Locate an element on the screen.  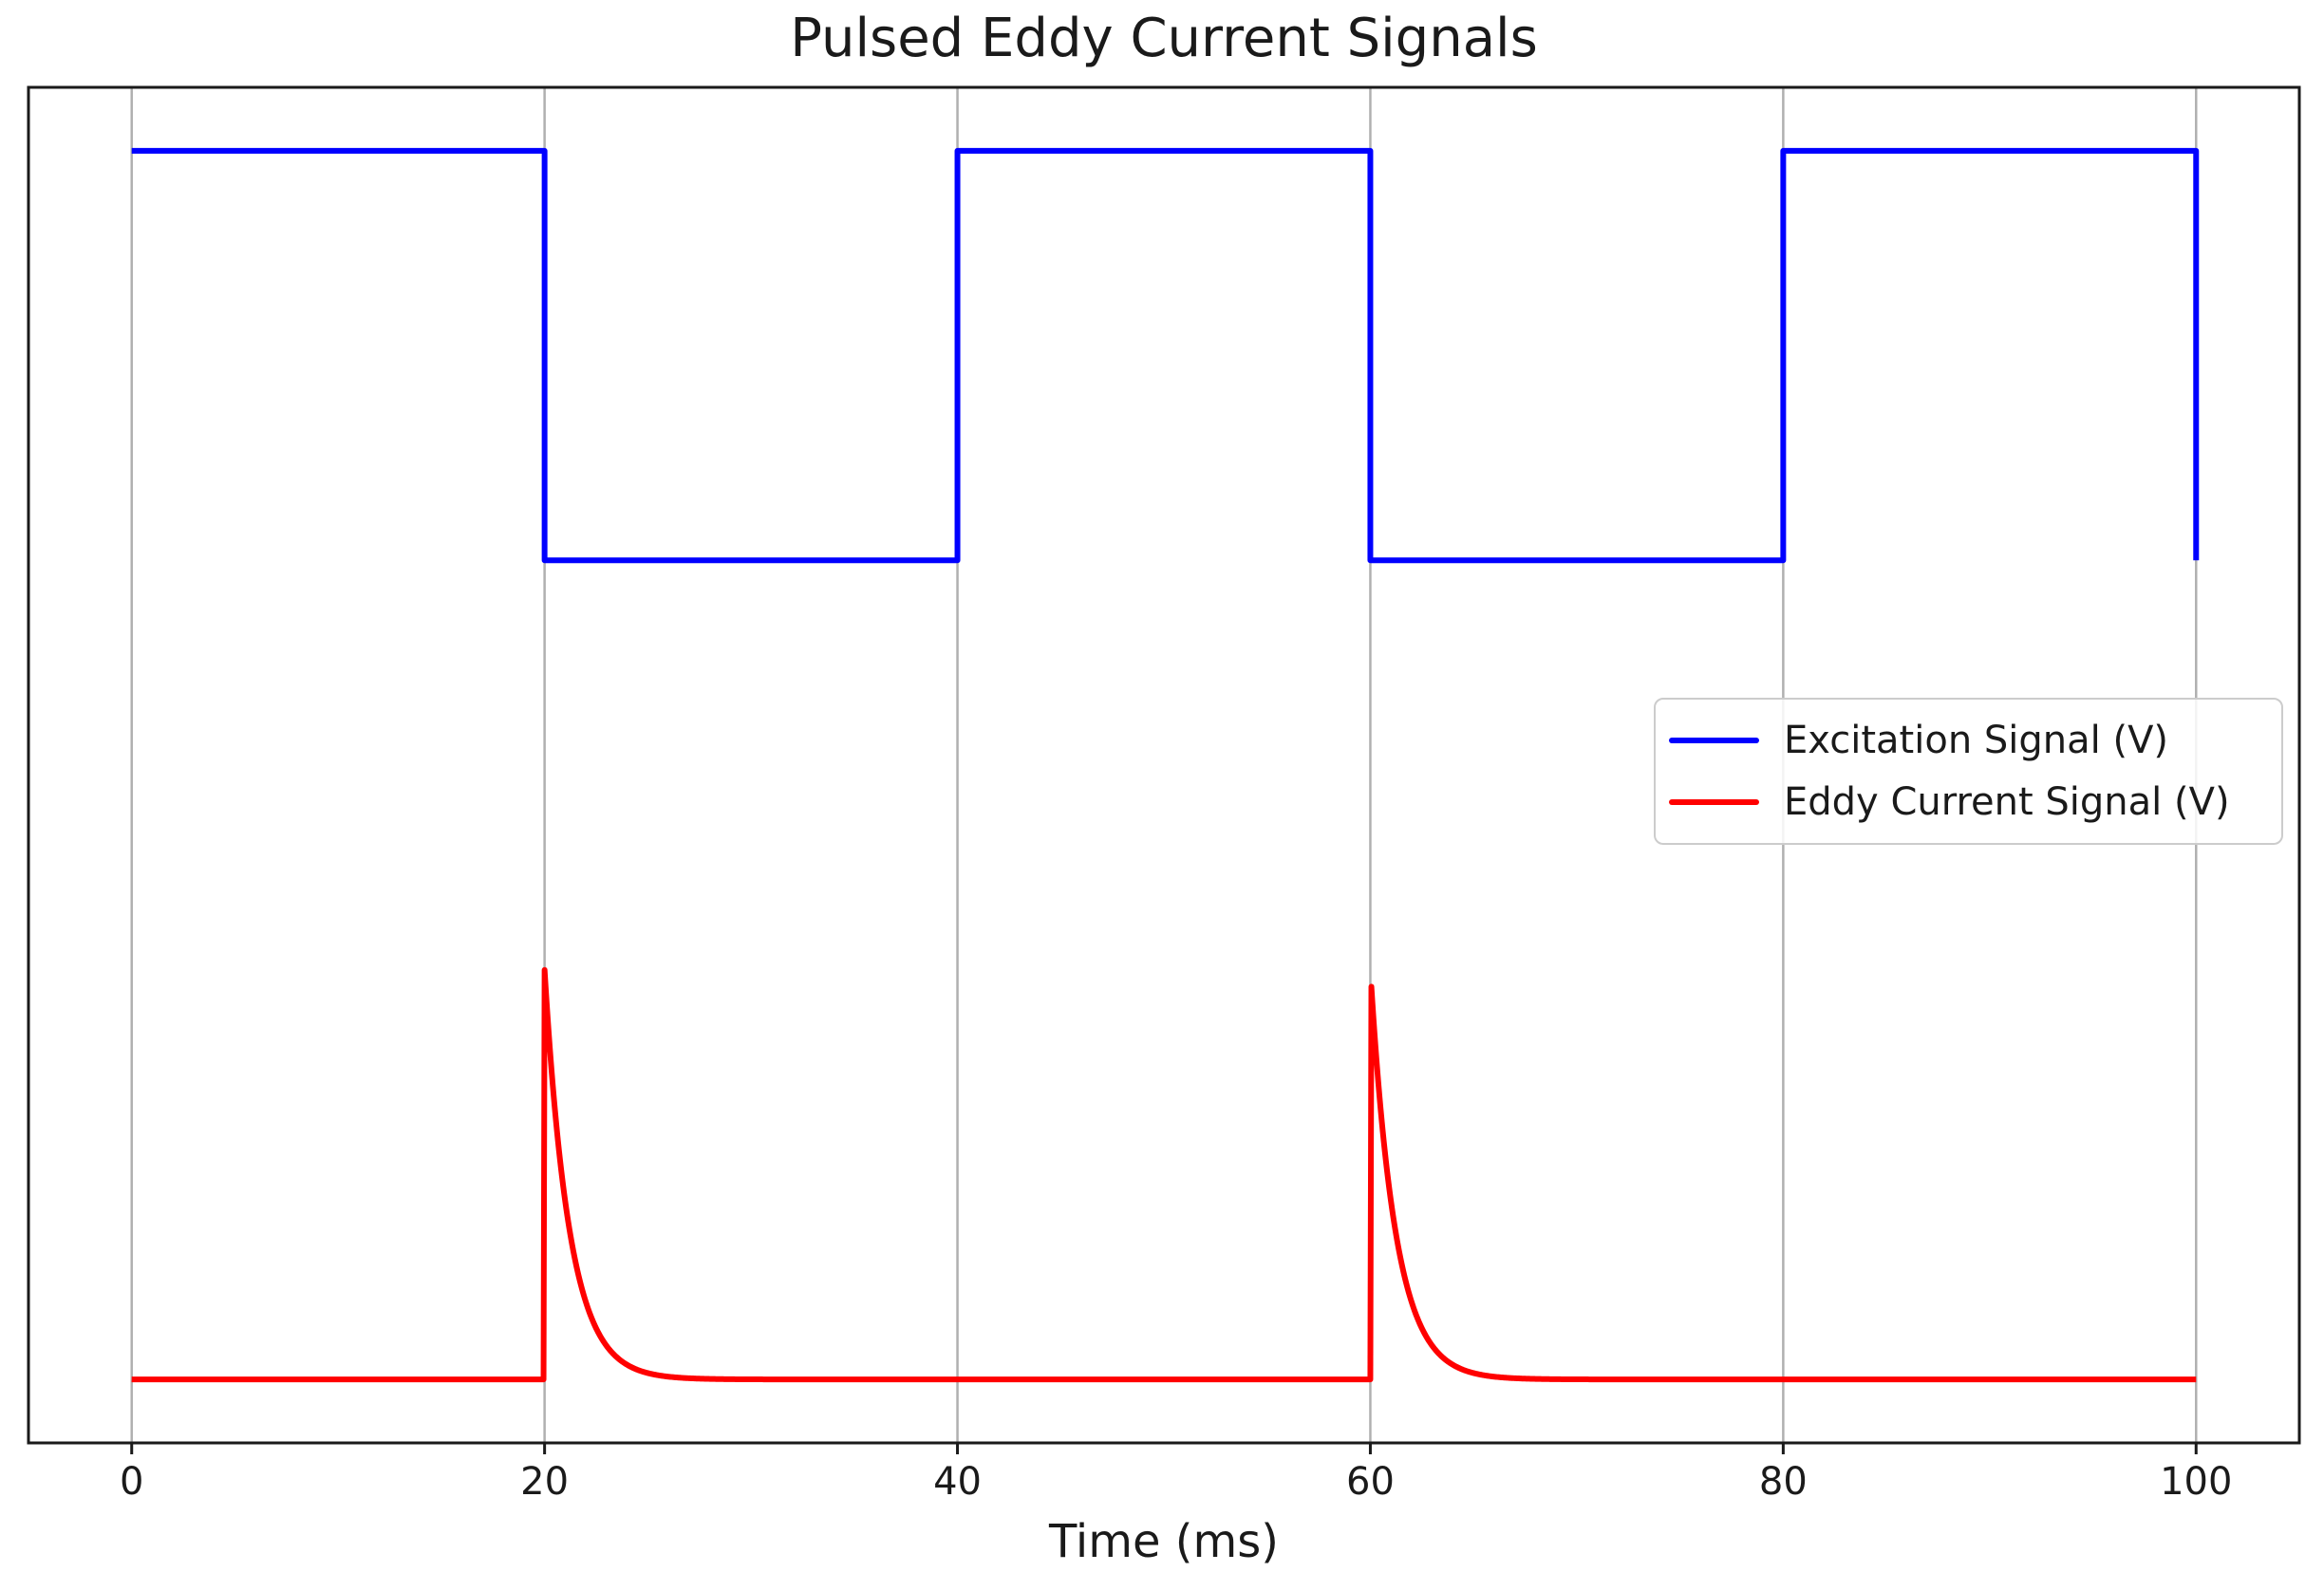
excitation-line-swatch is located at coordinates (1714, 740).